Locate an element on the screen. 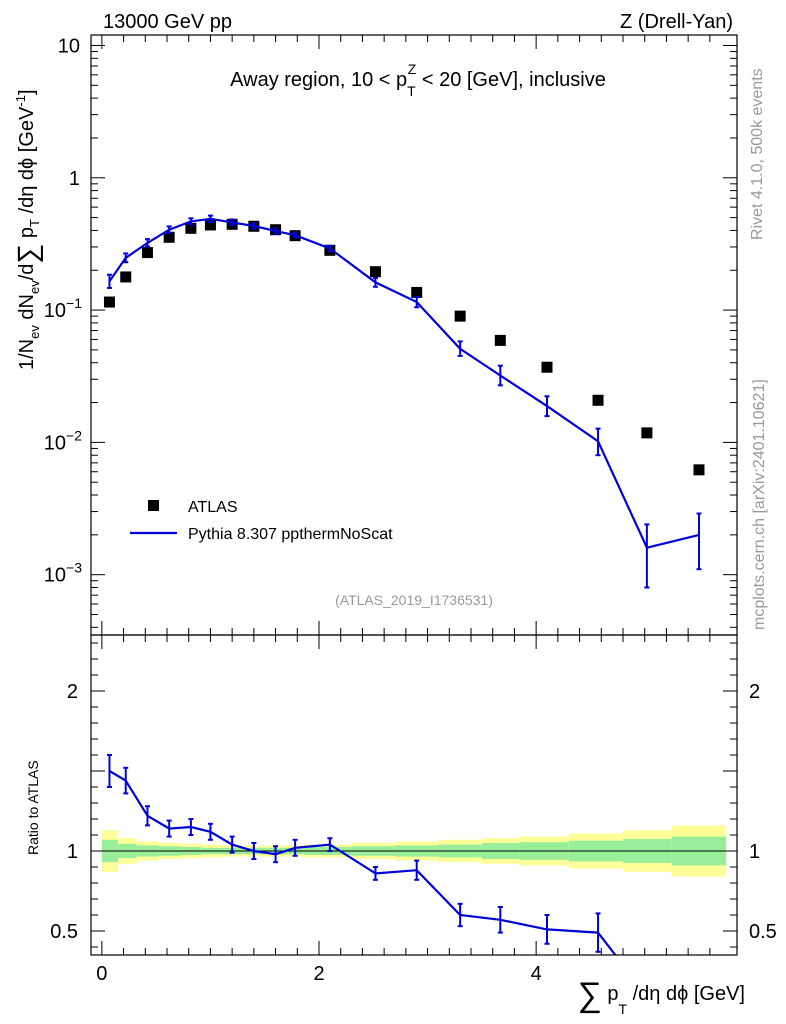 This screenshot has width=786, height=1024. xlabel-part-p: p is located at coordinates (610, 994).